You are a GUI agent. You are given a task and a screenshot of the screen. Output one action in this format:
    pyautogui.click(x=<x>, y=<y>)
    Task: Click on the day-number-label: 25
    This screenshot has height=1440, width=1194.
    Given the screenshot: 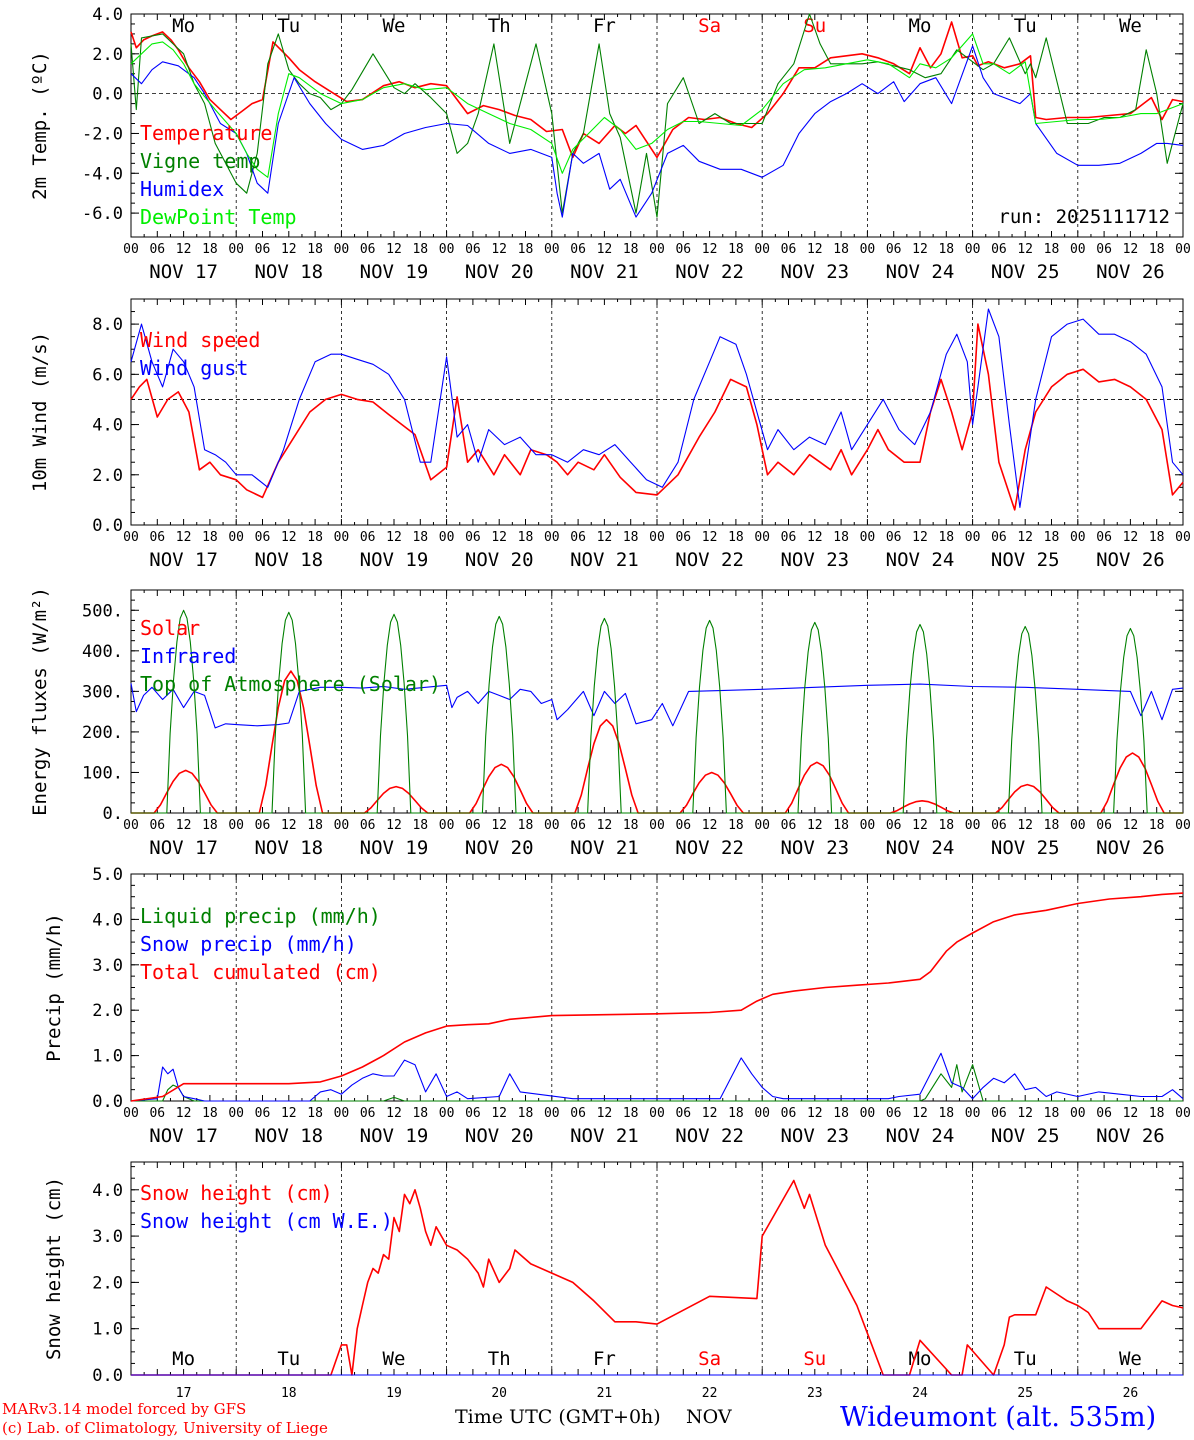 What is the action you would take?
    pyautogui.click(x=1025, y=1393)
    